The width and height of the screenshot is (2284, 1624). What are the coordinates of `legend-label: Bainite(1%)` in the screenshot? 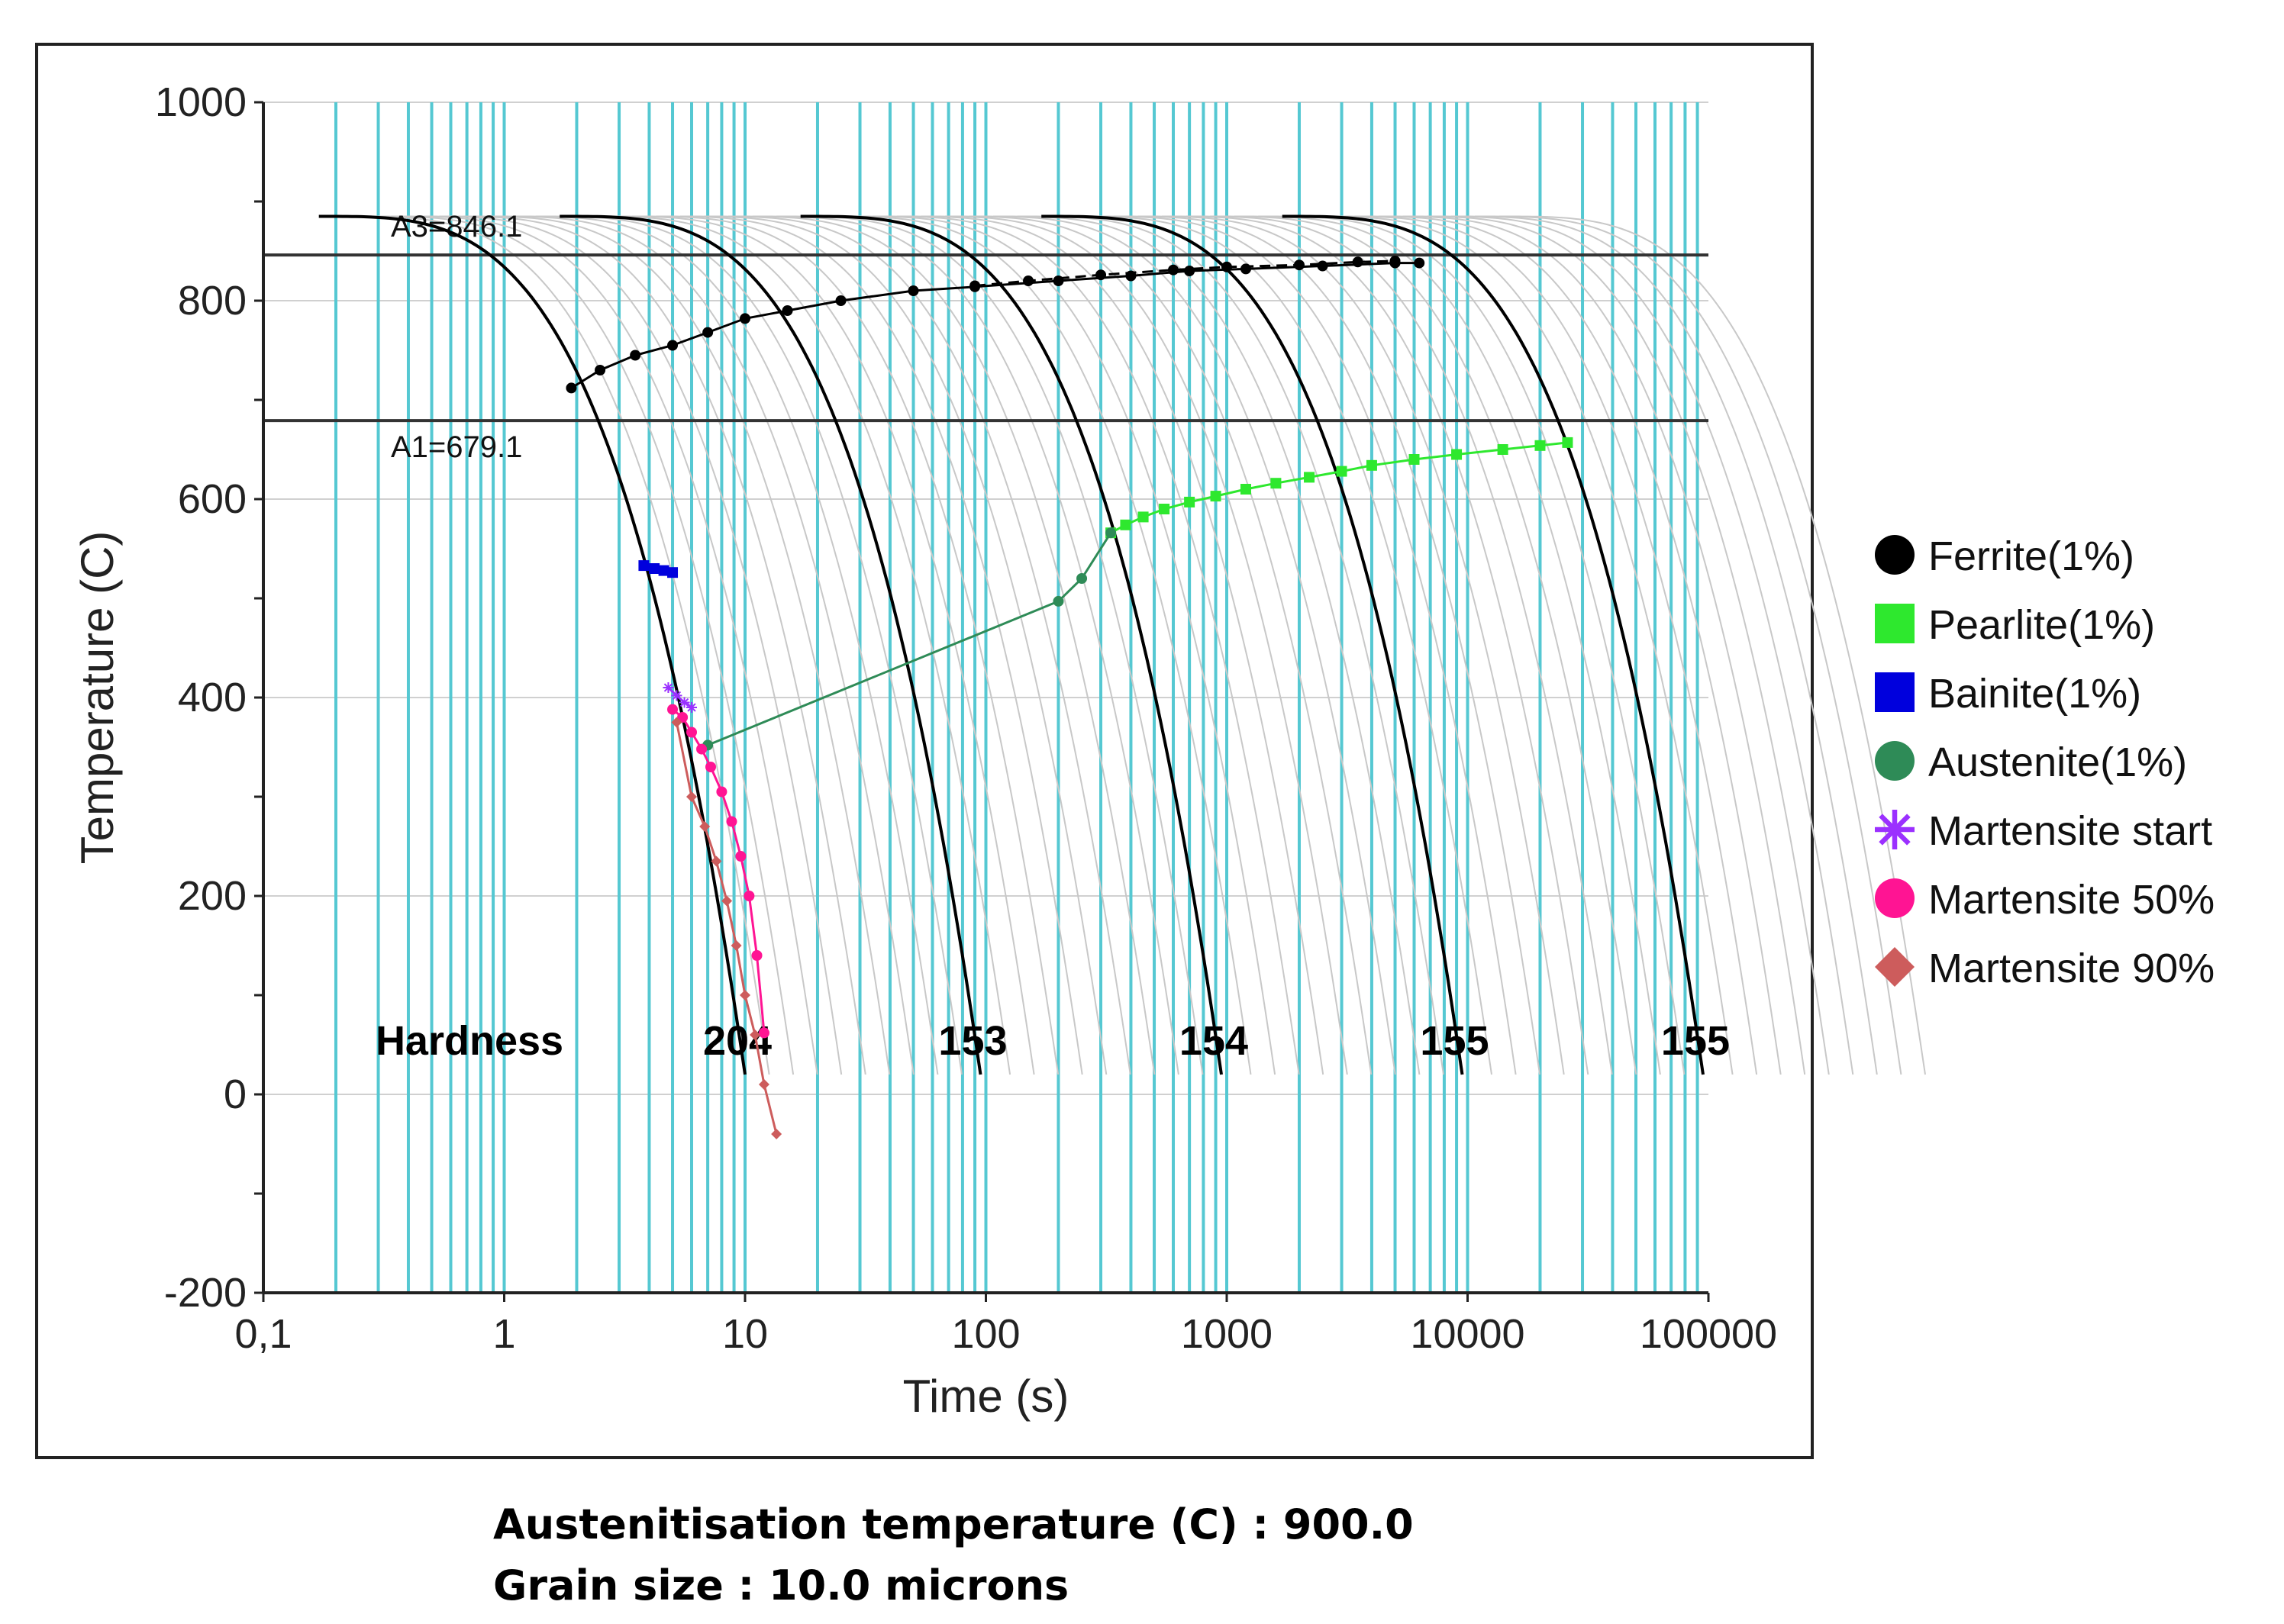 It's located at (2035, 694).